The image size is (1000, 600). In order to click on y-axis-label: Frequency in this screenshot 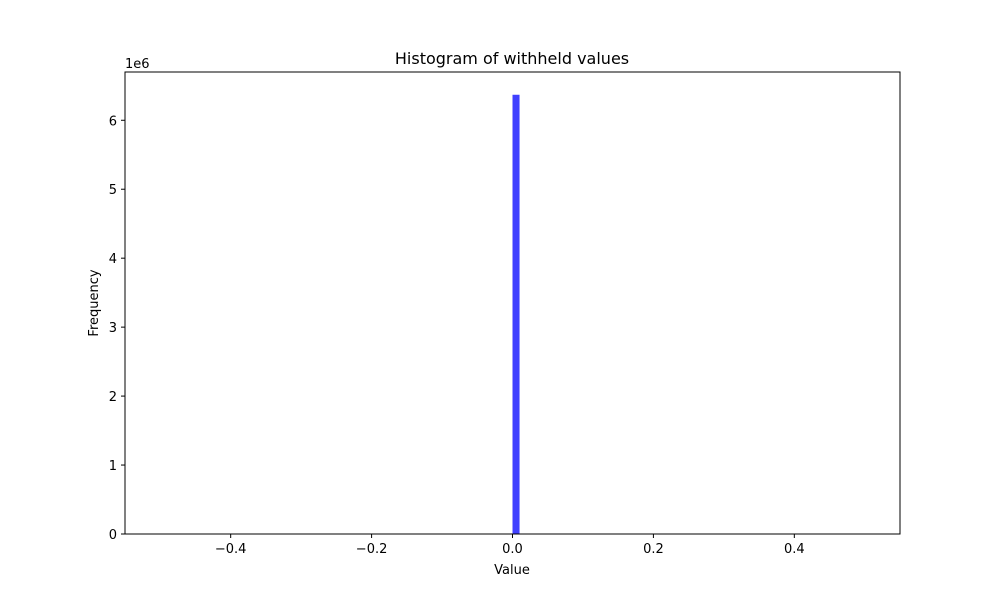, I will do `click(94, 302)`.